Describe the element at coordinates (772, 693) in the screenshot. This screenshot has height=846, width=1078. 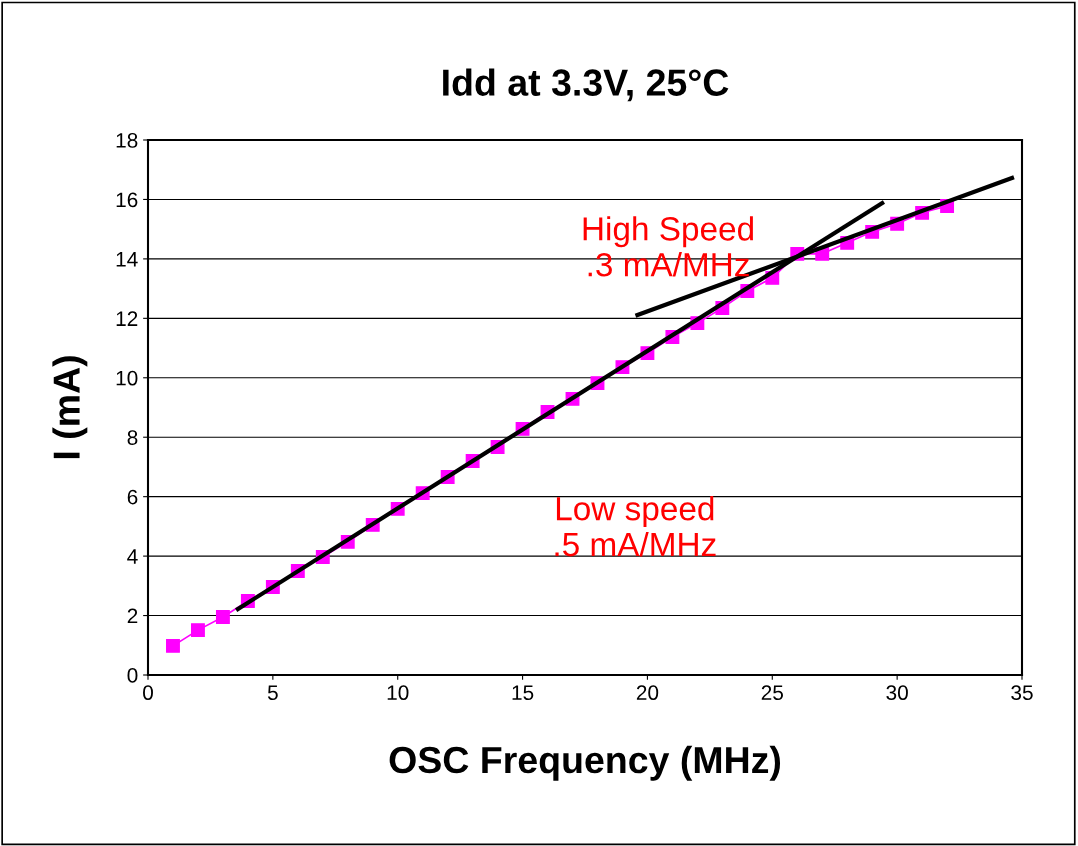
I see `x-tick-label: 25` at that location.